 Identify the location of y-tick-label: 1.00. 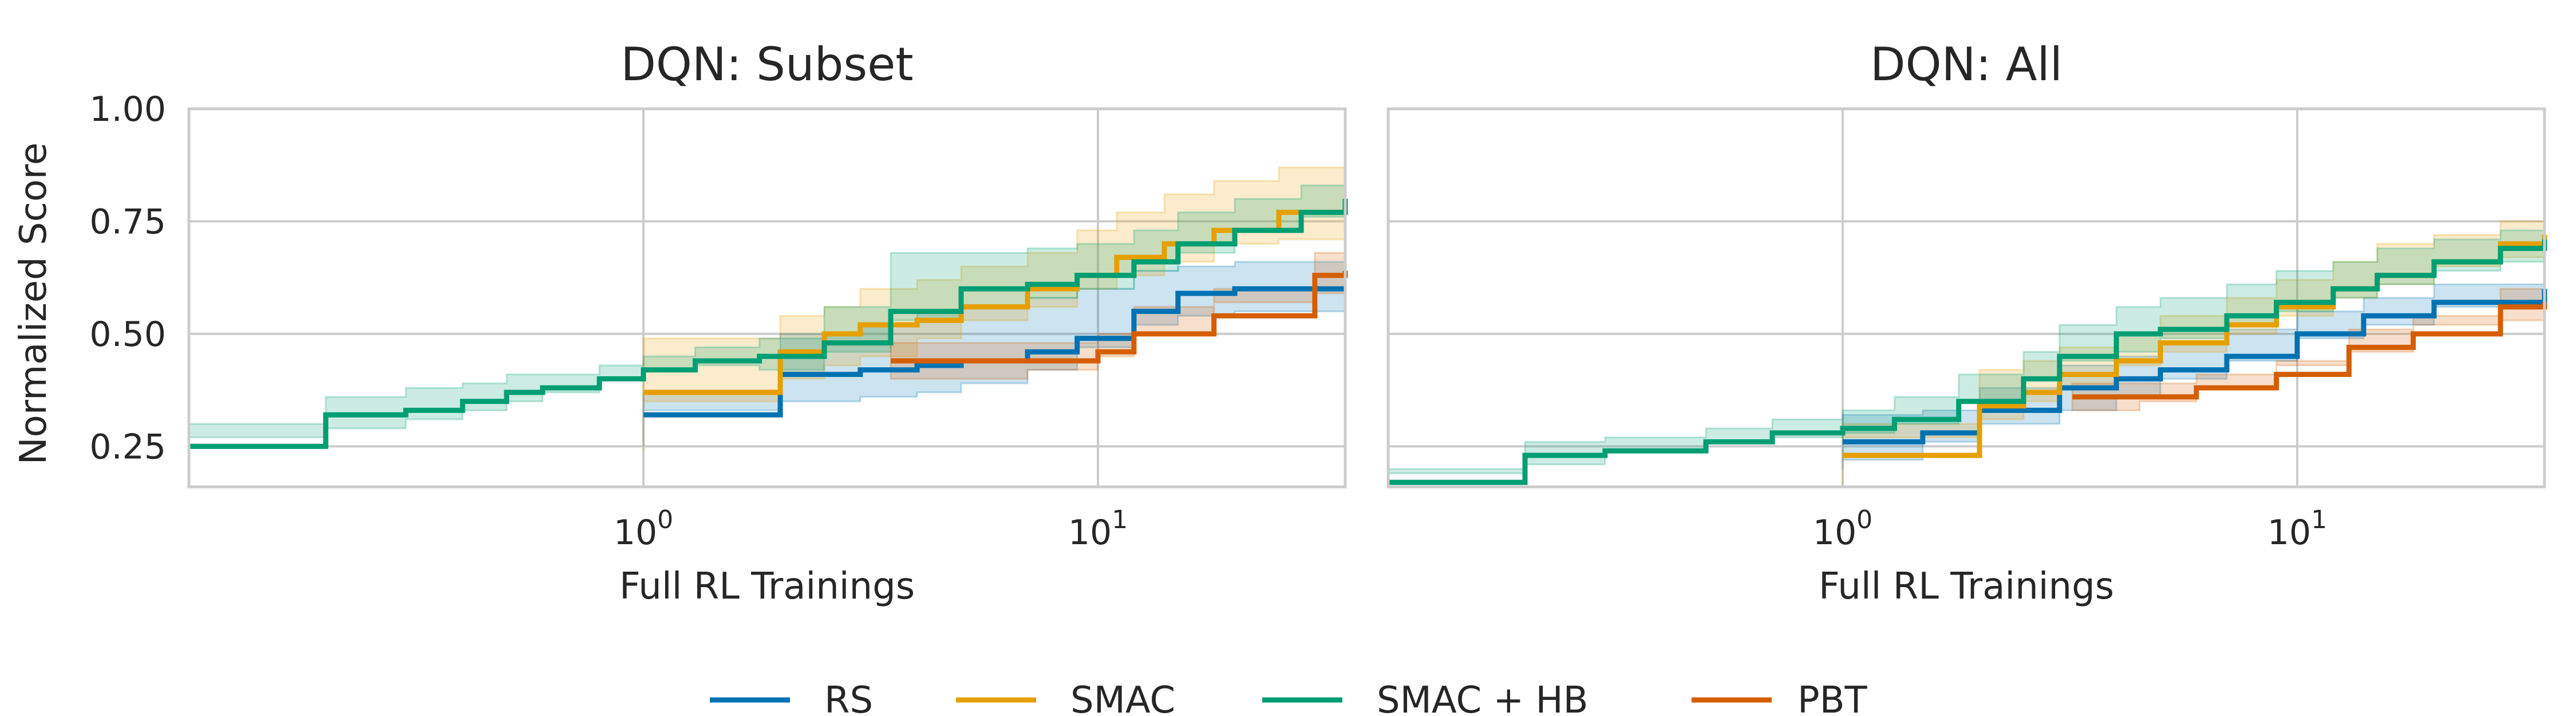
(127, 109).